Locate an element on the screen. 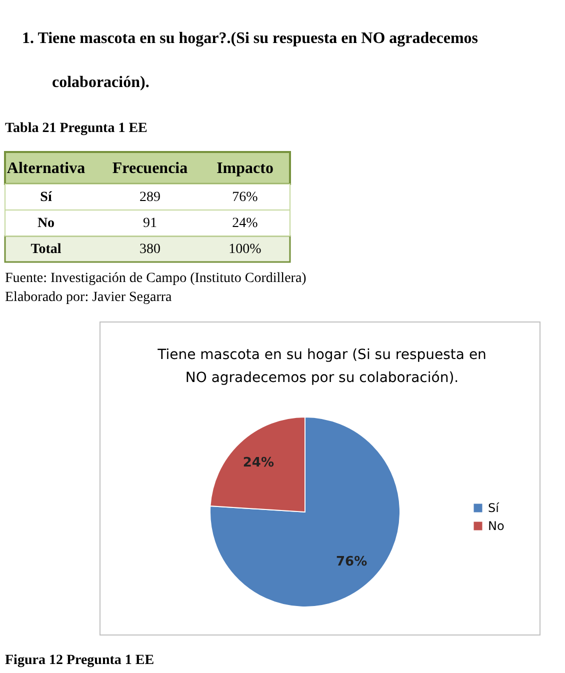 The image size is (565, 673). text: Elaborado por: Javier Segarra is located at coordinates (89, 297).